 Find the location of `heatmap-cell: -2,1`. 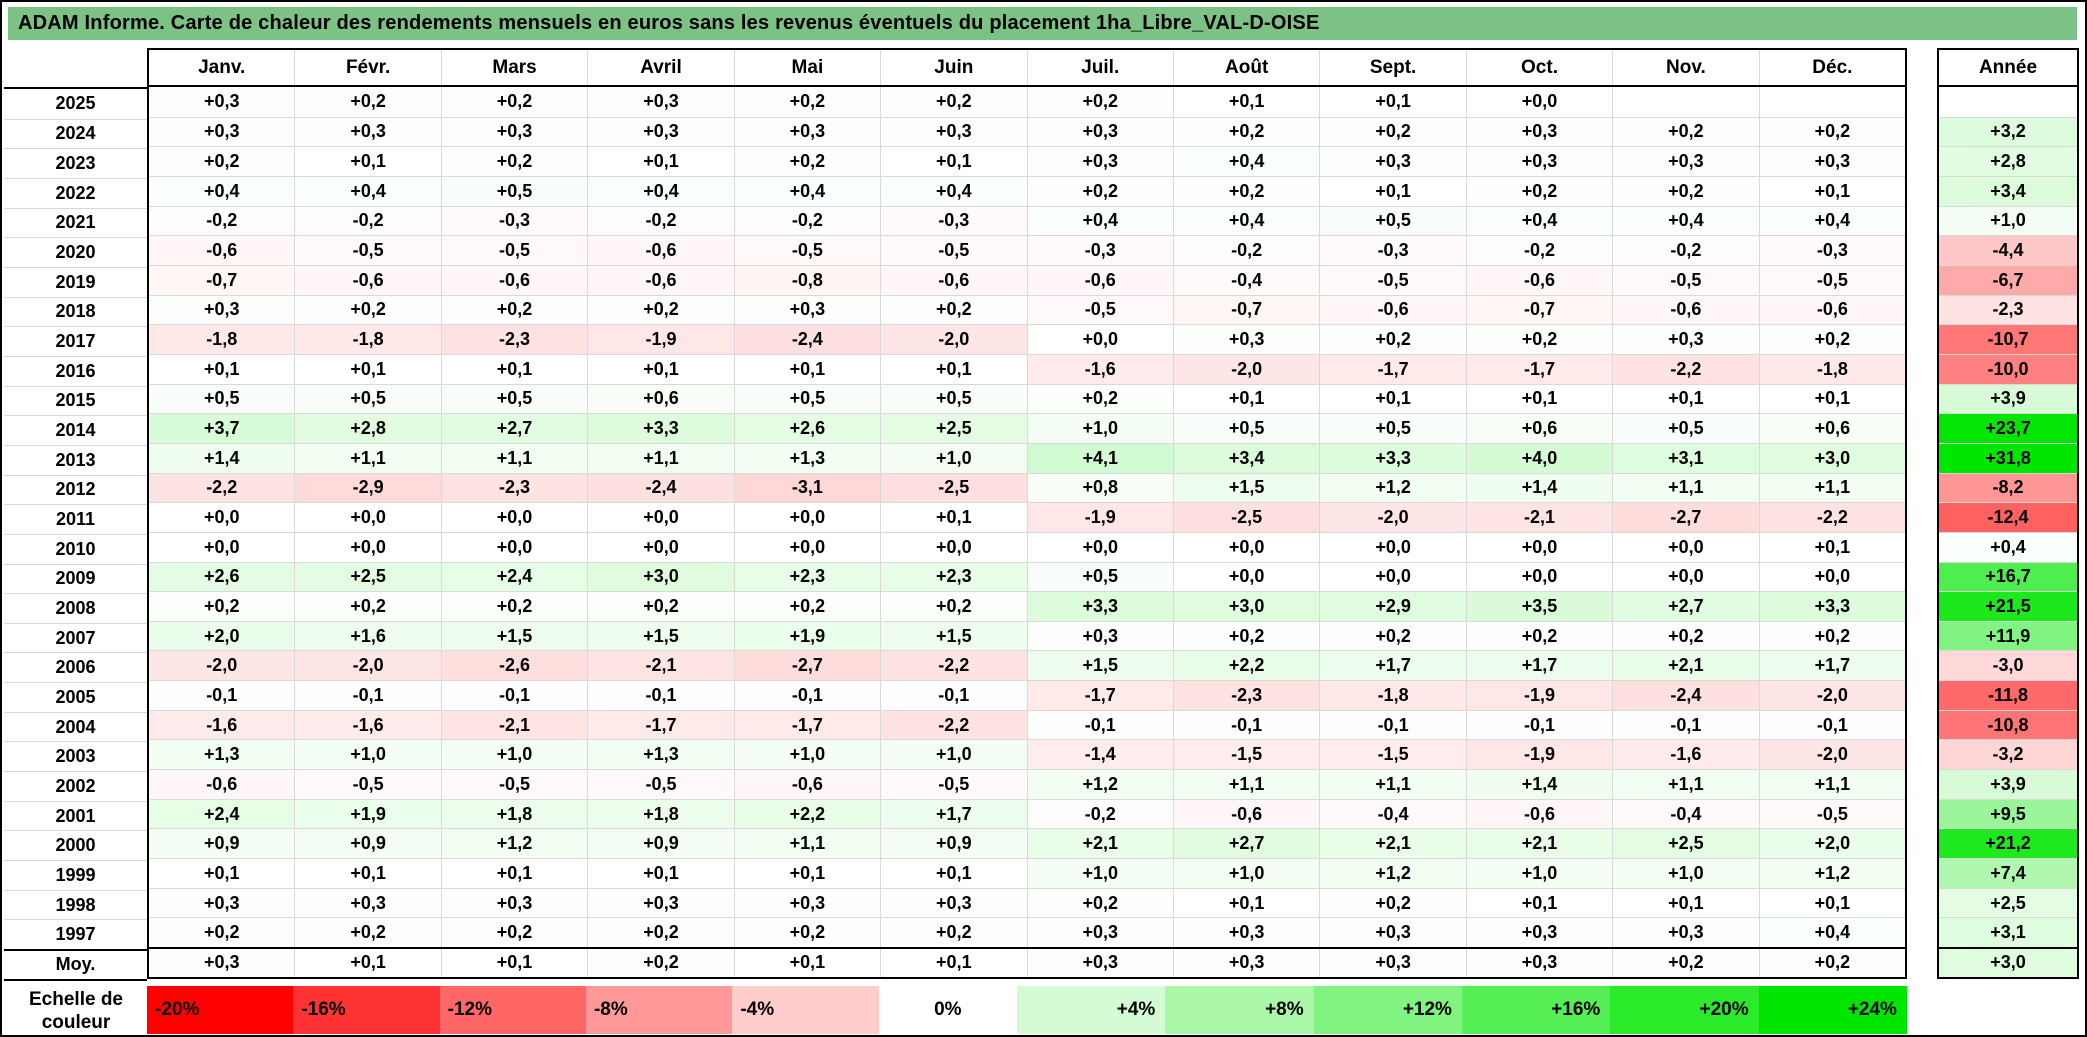

heatmap-cell: -2,1 is located at coordinates (1540, 517).